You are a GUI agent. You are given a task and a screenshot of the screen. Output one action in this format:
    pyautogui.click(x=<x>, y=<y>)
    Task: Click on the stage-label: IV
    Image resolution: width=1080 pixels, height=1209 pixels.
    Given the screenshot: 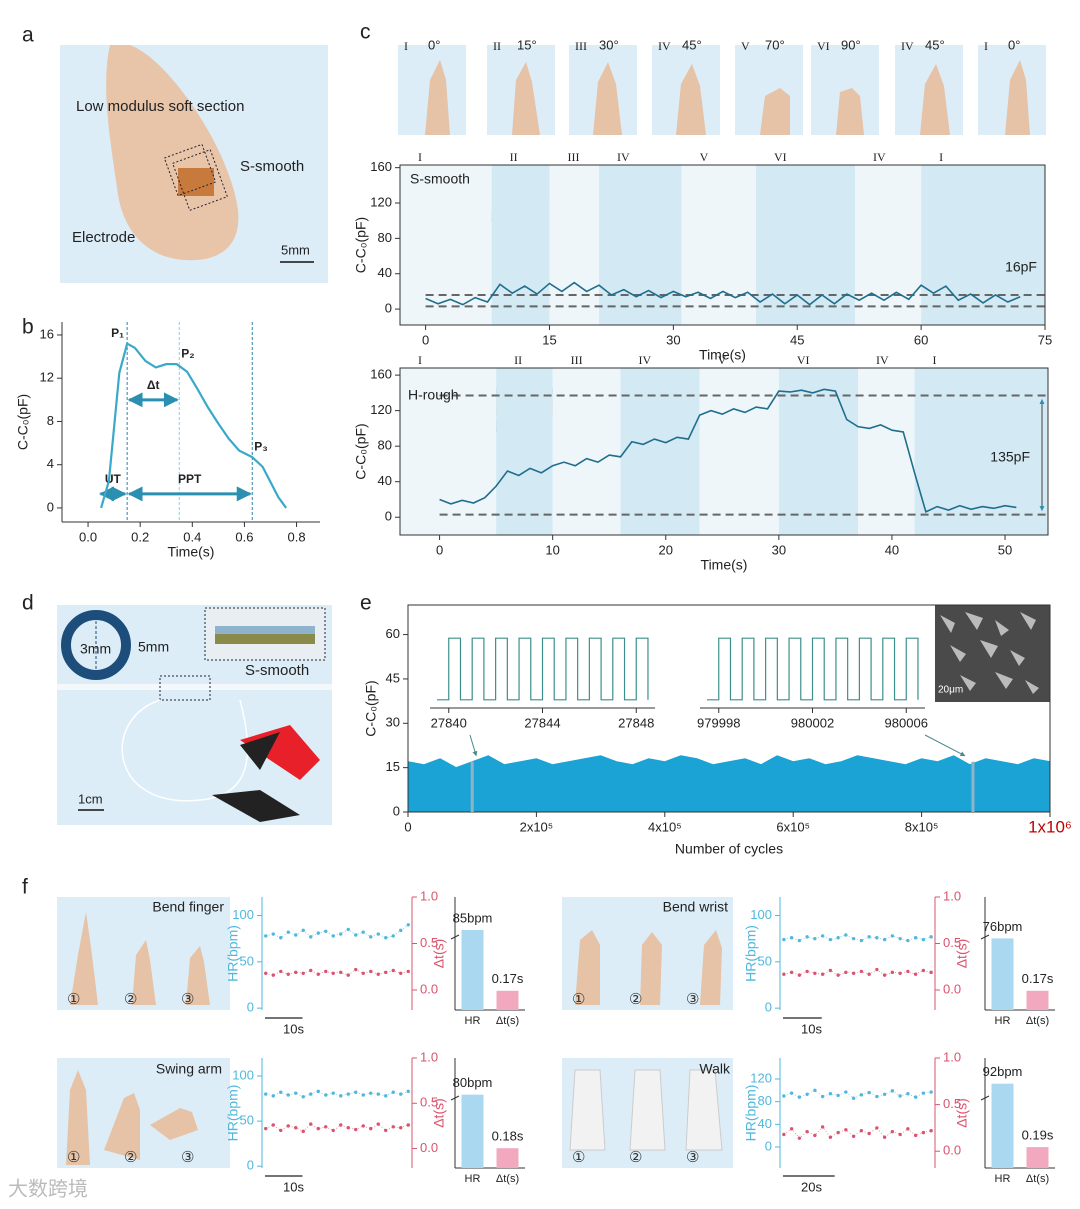 What is the action you would take?
    pyautogui.click(x=882, y=360)
    